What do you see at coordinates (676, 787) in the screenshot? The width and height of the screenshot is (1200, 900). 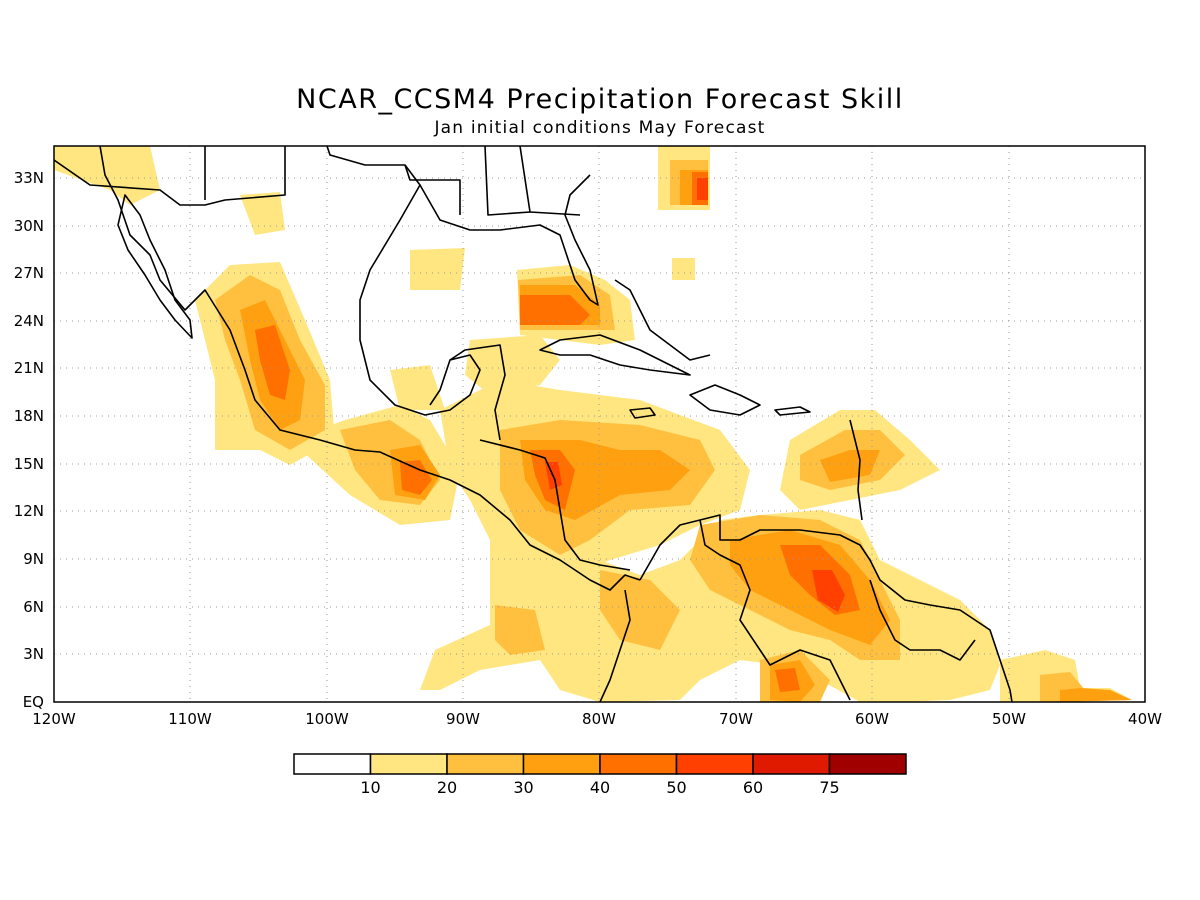 I see `colorbar-label: 50` at bounding box center [676, 787].